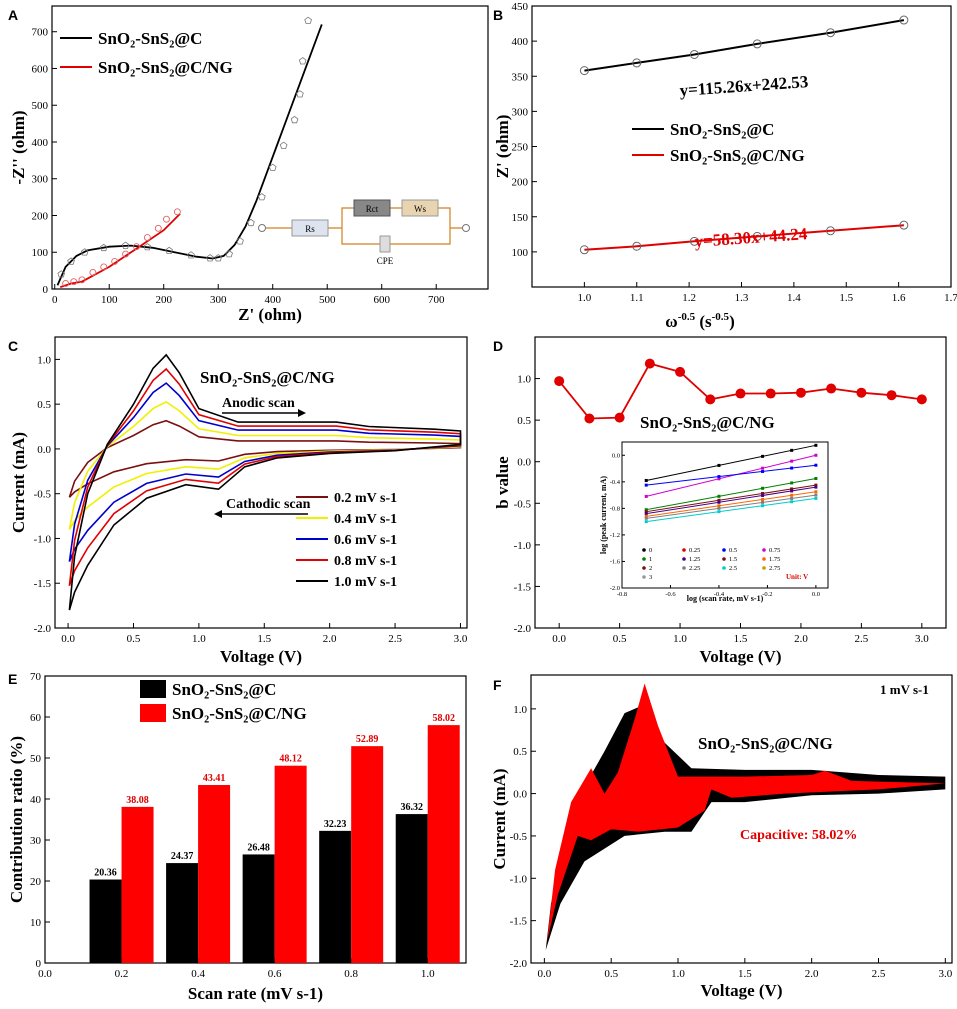 This screenshot has width=957, height=1009. Describe the element at coordinates (498, 15) in the screenshot. I see `panel-b-label: B` at that location.